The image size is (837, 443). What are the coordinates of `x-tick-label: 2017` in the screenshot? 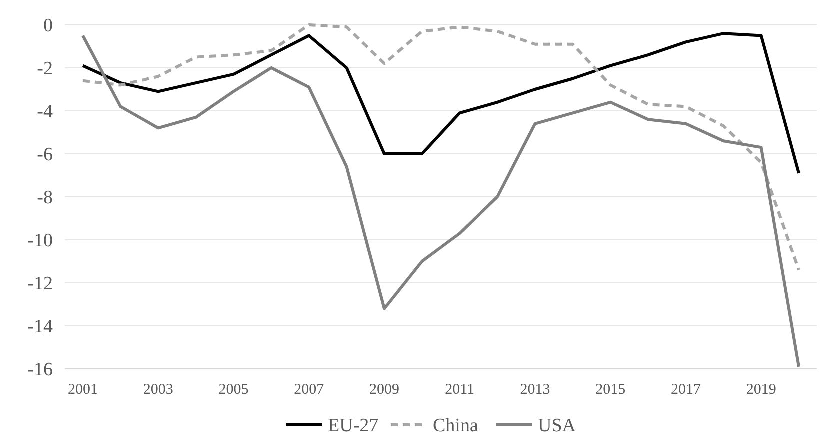 It's located at (686, 390).